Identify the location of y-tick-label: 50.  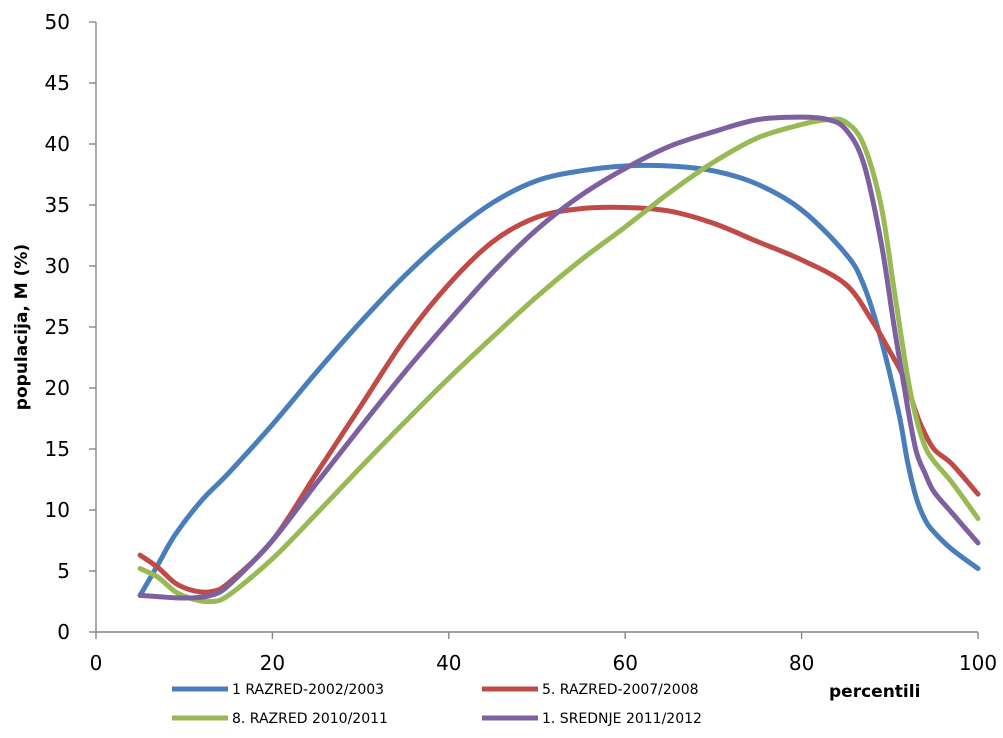
(57, 22).